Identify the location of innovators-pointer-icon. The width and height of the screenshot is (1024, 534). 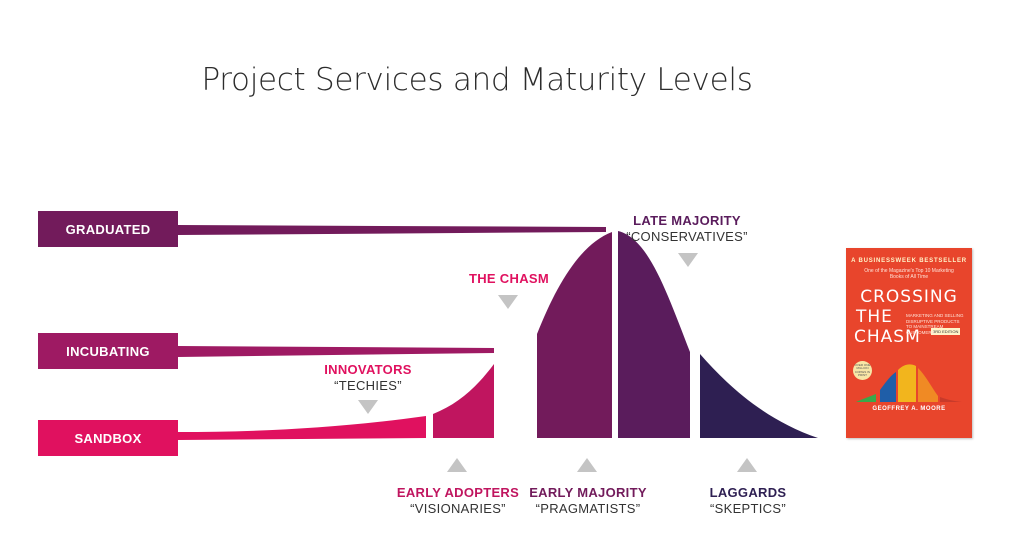
(368, 407).